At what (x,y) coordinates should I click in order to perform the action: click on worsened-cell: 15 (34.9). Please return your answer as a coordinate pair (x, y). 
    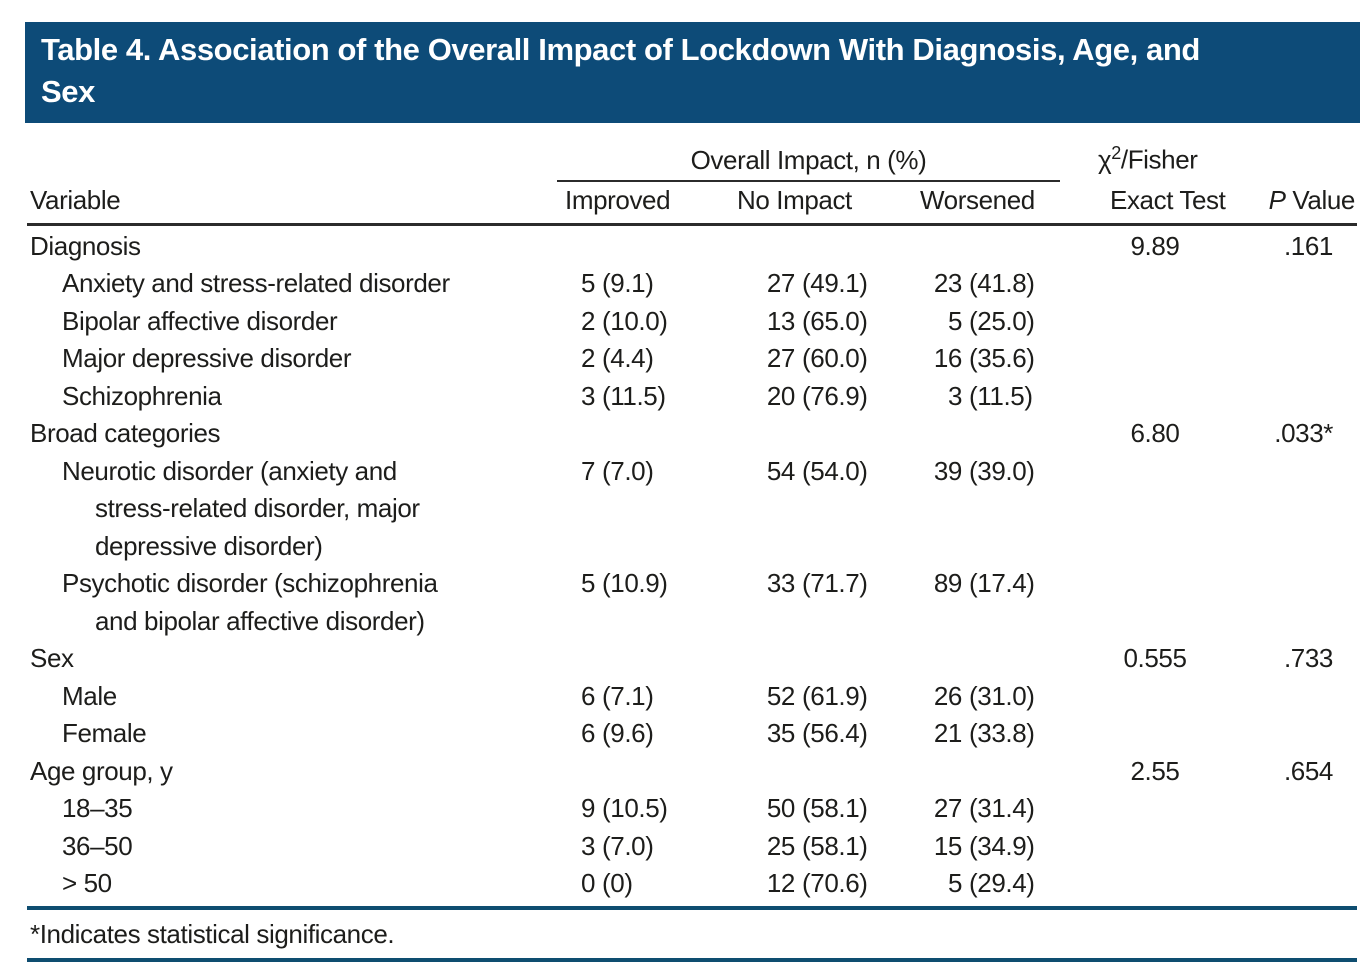
    Looking at the image, I should click on (965, 847).